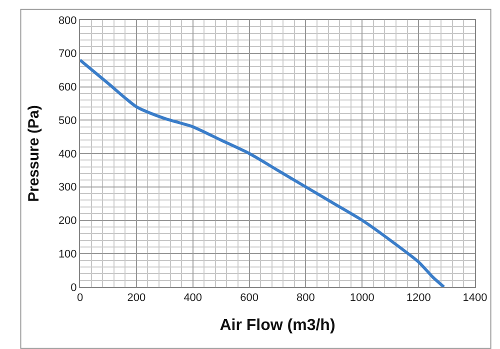 The width and height of the screenshot is (500, 349). What do you see at coordinates (305, 298) in the screenshot?
I see `x-tick-label: 800` at bounding box center [305, 298].